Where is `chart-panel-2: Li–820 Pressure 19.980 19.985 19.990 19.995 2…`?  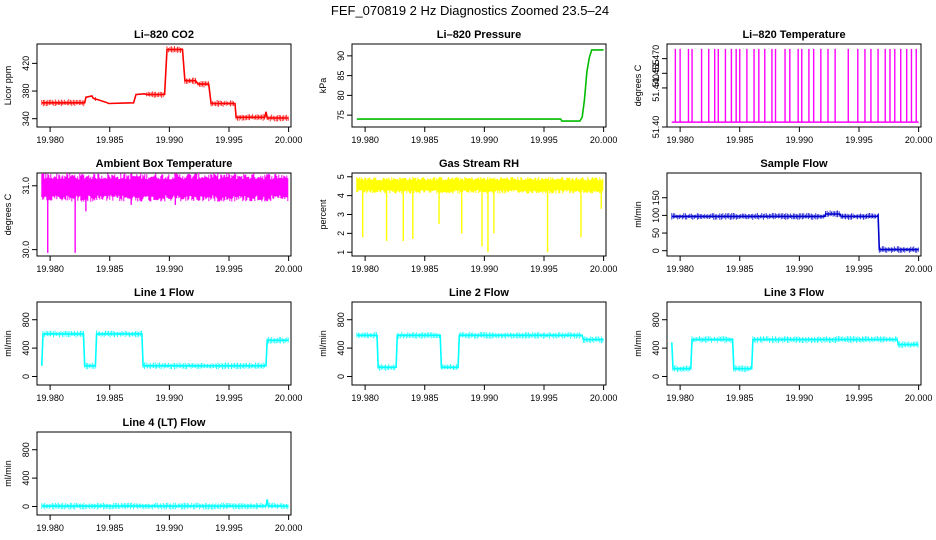
chart-panel-2: Li–820 Pressure 19.980 19.985 19.990 19.995 2… is located at coordinates (467, 87).